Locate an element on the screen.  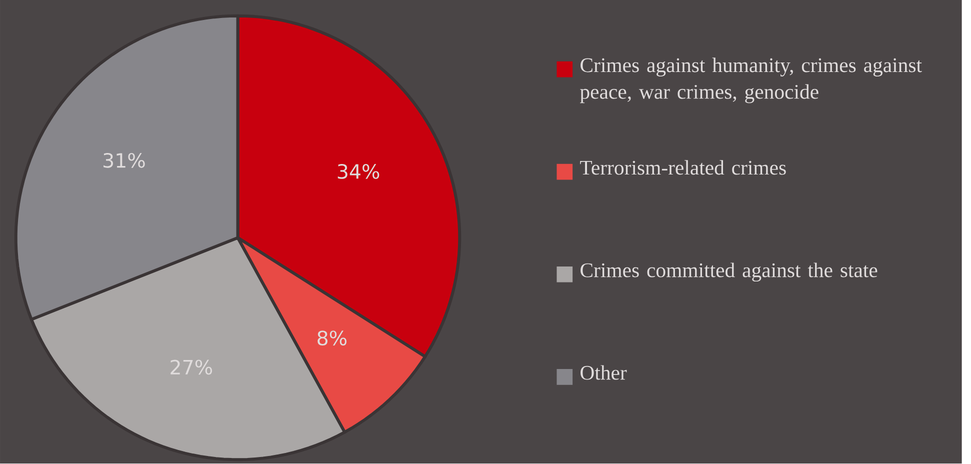
data-label: 34% is located at coordinates (359, 172).